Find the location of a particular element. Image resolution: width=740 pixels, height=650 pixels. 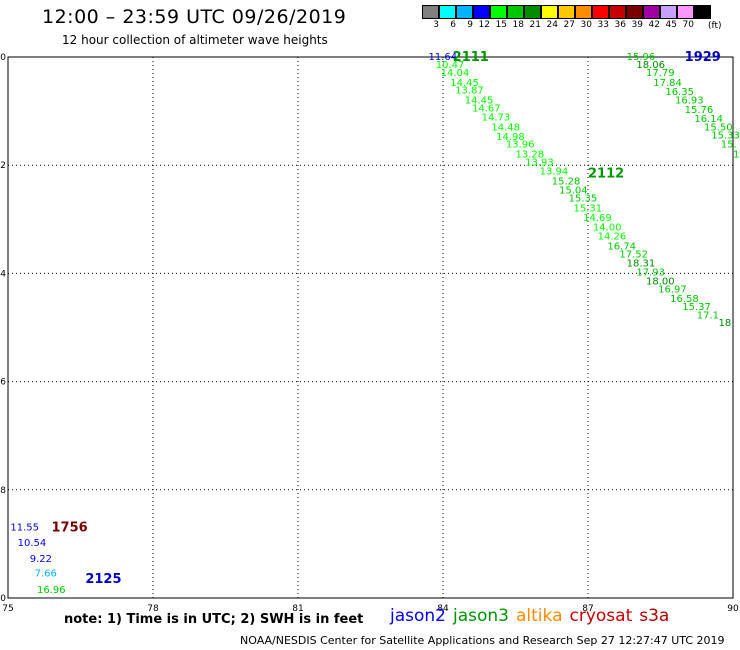

y-tick-label: -52 is located at coordinates (3, 166).